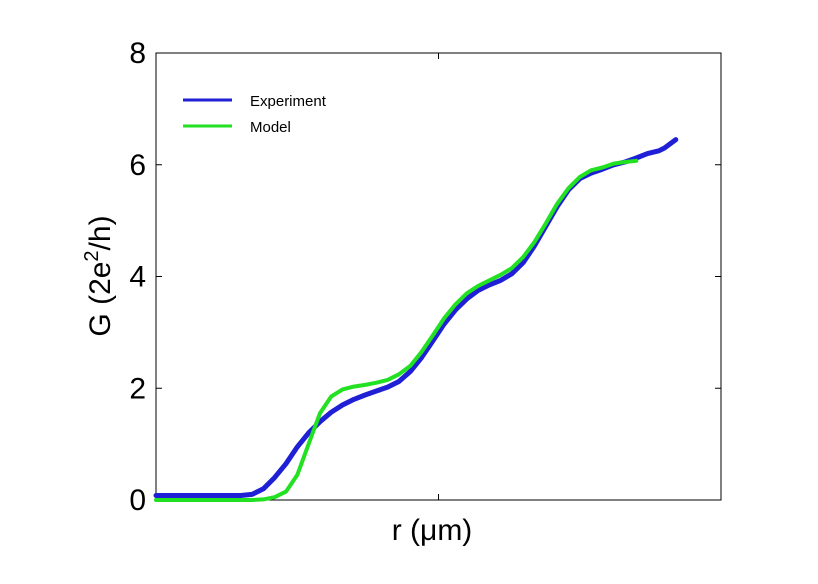 The image size is (818, 584). Describe the element at coordinates (428, 530) in the screenshot. I see `x-axis-label-mu: μ` at that location.